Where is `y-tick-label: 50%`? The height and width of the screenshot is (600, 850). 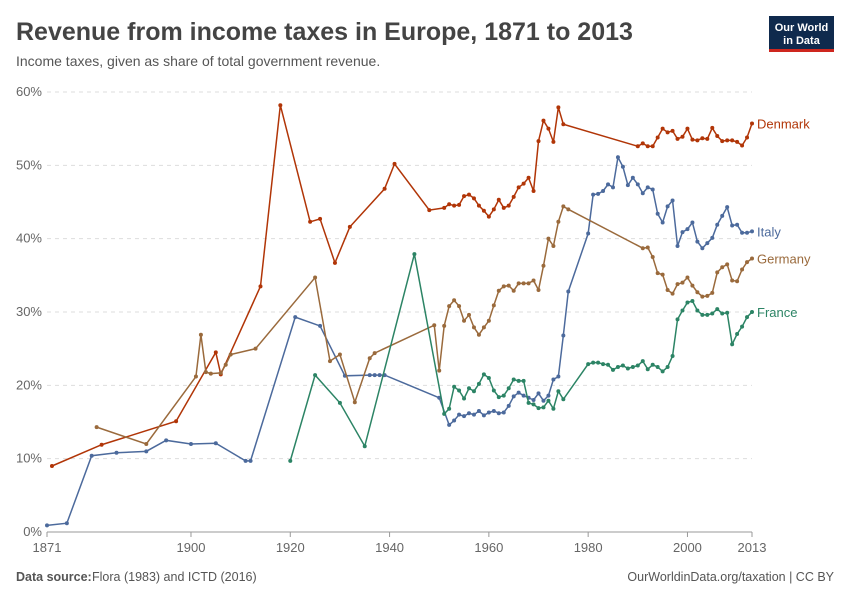 y-tick-label: 50% is located at coordinates (29, 164).